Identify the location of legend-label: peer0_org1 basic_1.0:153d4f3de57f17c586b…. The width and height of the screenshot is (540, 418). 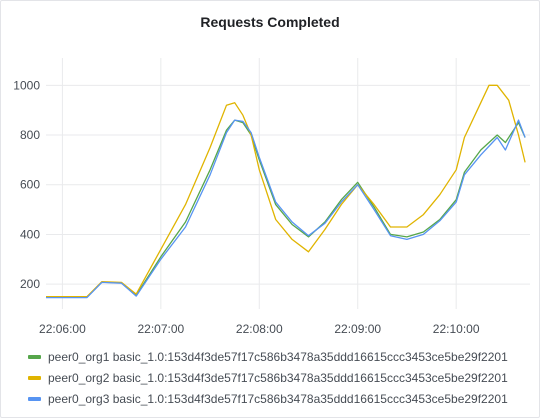
(278, 356).